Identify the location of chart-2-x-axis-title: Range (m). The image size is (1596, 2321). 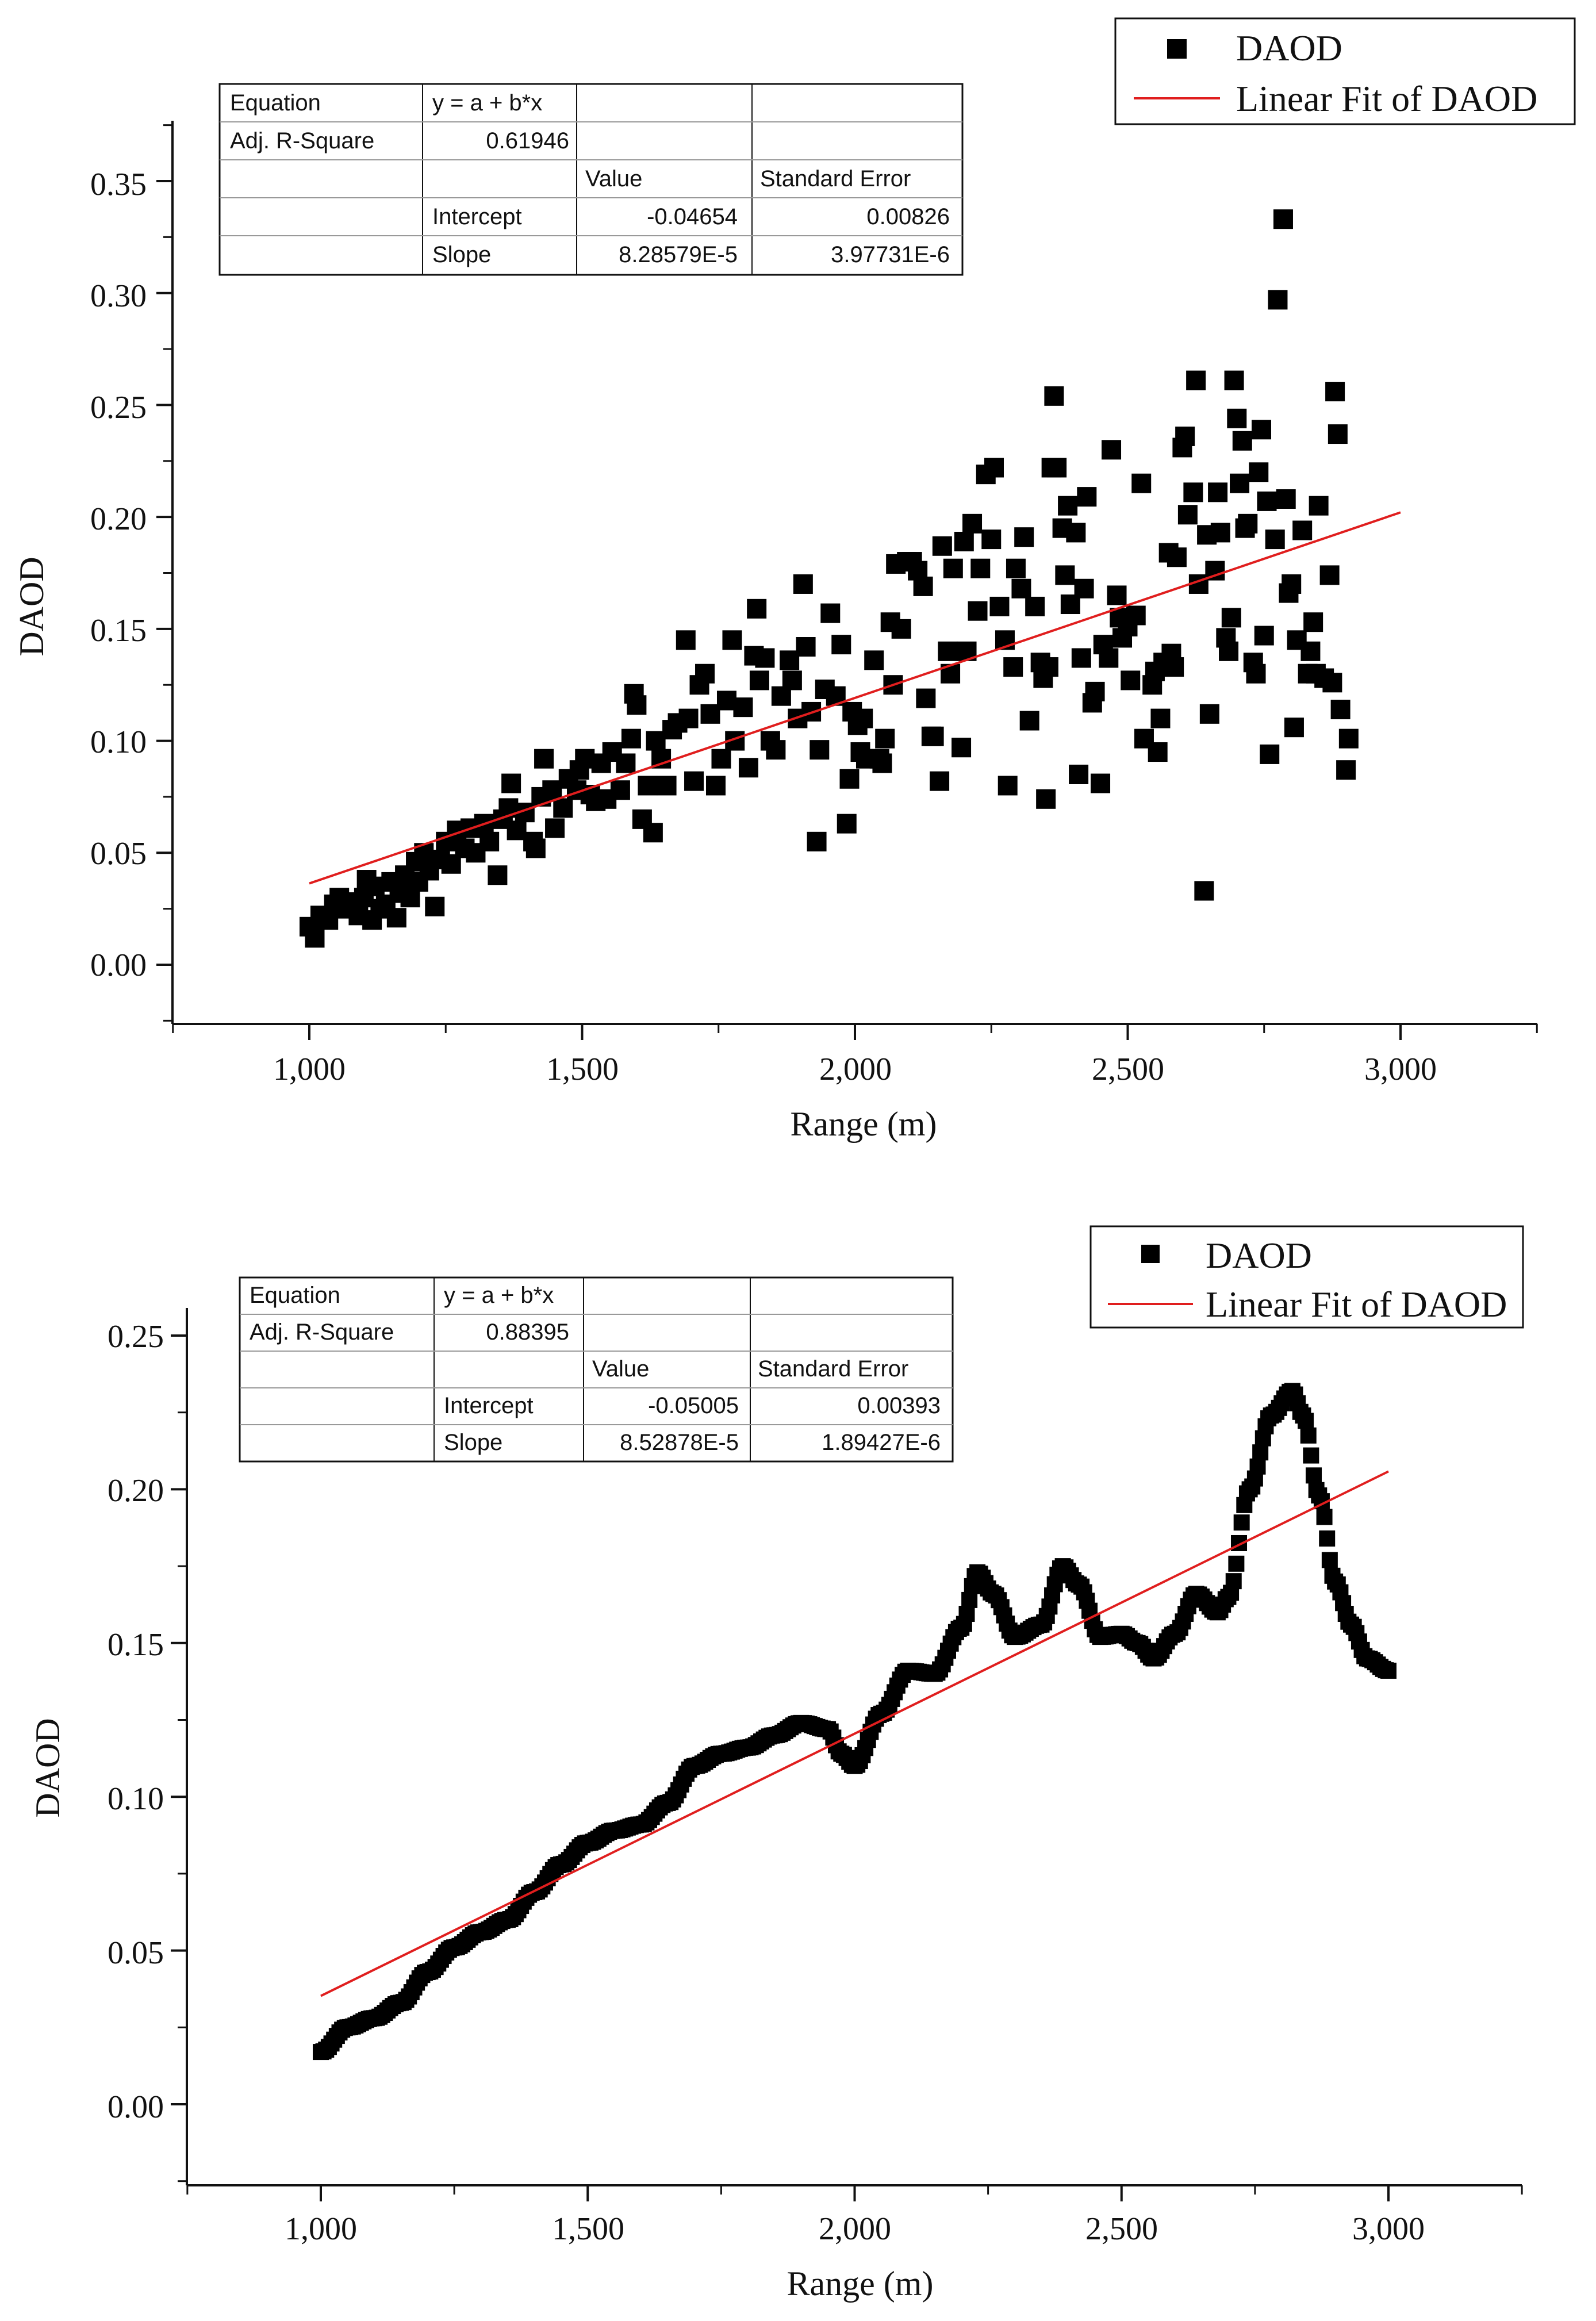
(860, 2284).